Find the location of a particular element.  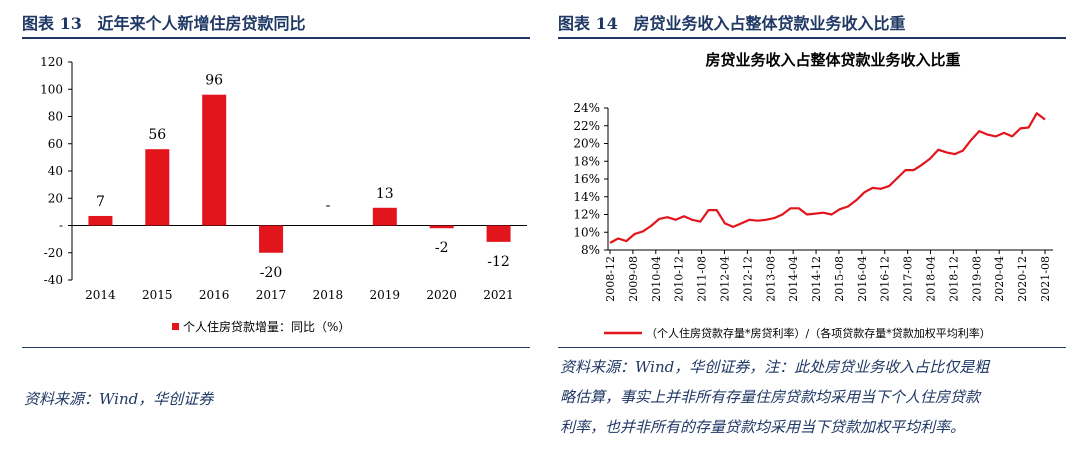

x-tick-label: 2014-04 is located at coordinates (793, 279).